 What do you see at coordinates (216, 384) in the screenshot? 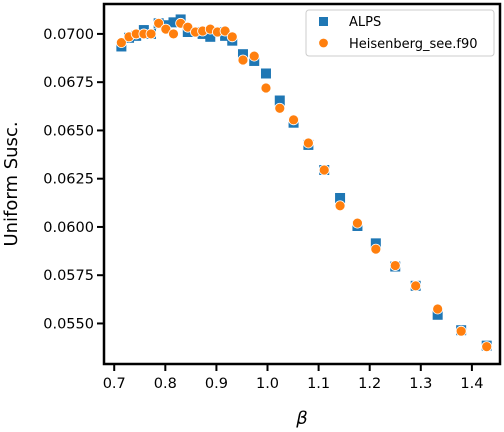
I see `x-tick-label: 0.9` at bounding box center [216, 384].